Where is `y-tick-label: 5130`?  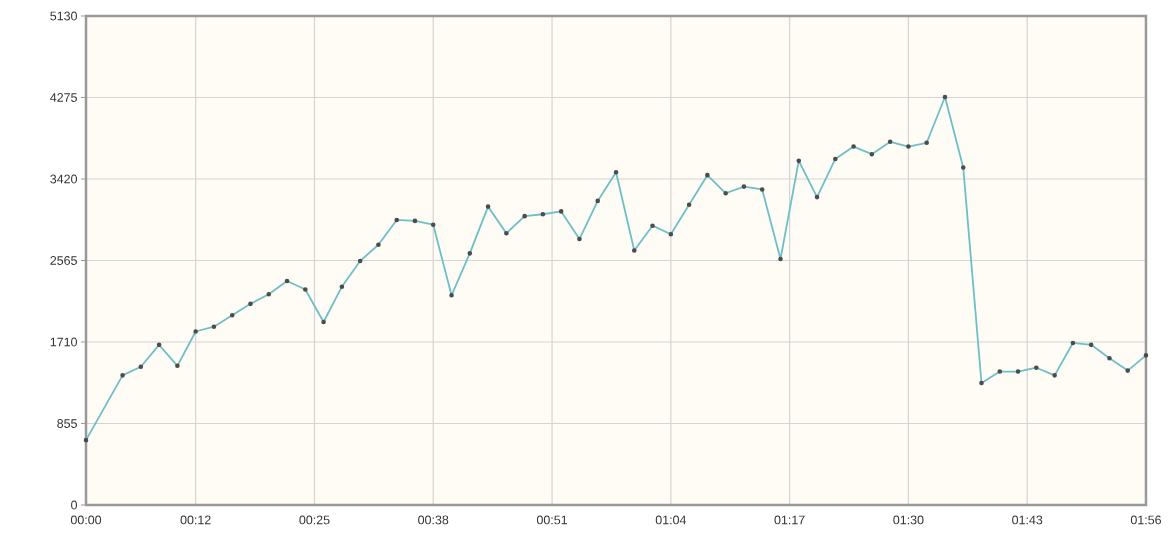 y-tick-label: 5130 is located at coordinates (63, 16).